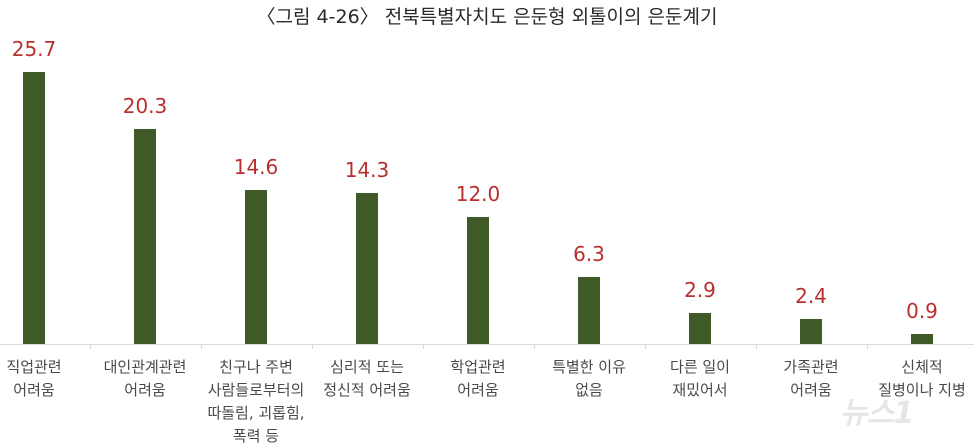  Describe the element at coordinates (256, 390) in the screenshot. I see `category-label-line: 사람들로부터의` at that location.